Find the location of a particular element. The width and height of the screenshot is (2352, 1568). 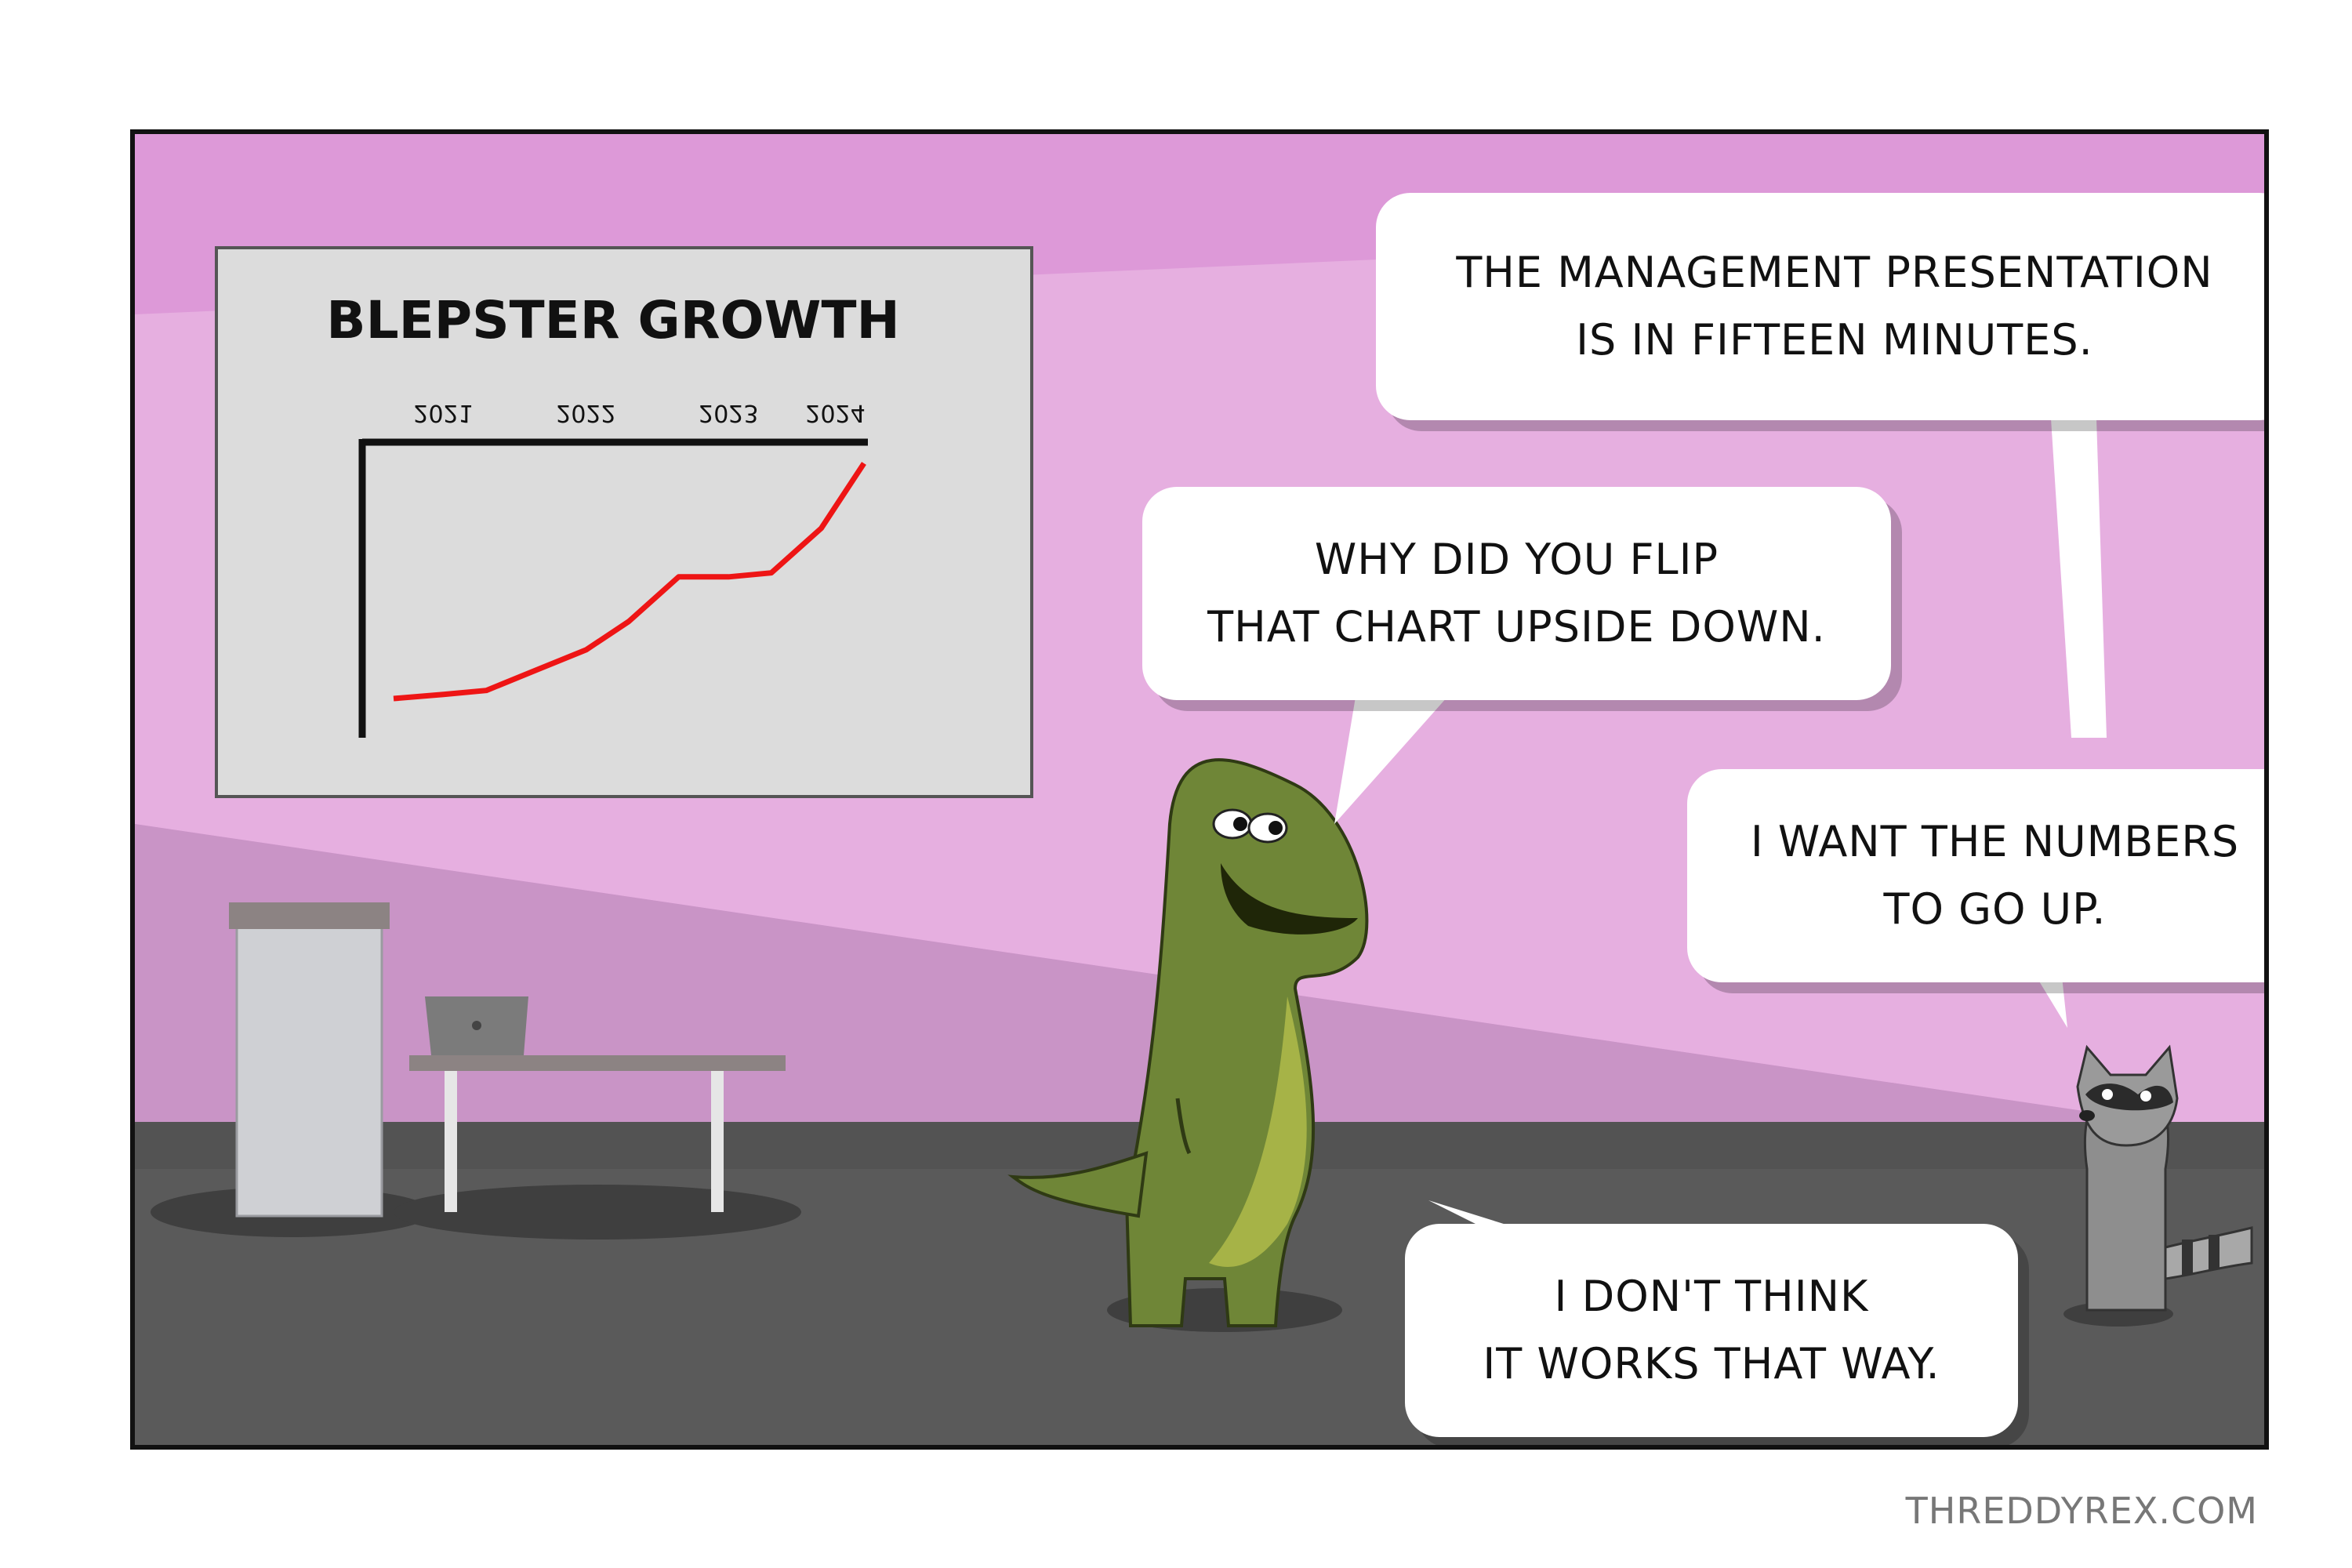

chart-tick-label-2024: 2024 is located at coordinates (835, 413).